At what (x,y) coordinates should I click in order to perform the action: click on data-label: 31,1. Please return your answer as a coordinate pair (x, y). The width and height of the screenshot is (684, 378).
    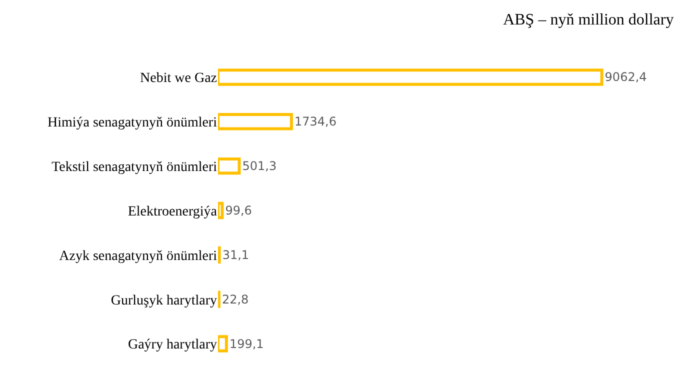
    Looking at the image, I should click on (236, 255).